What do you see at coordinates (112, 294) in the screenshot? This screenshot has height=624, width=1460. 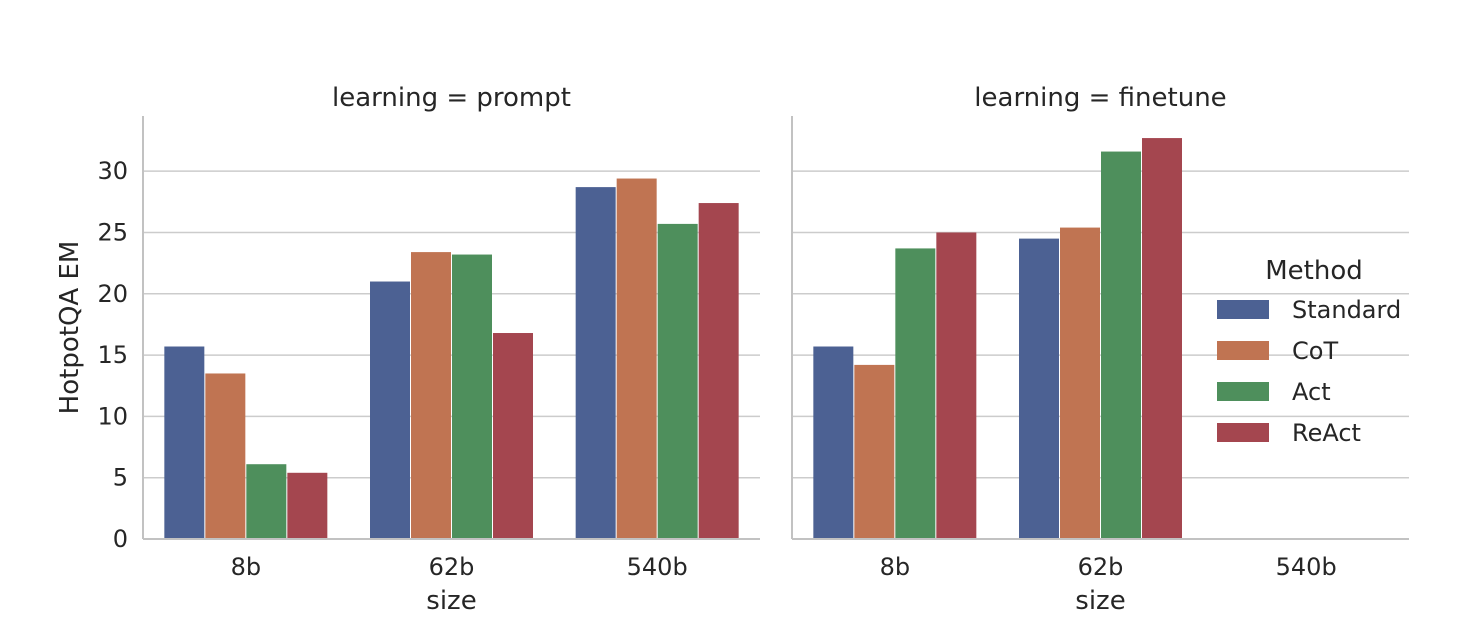 I see `y-tick-label: 20` at bounding box center [112, 294].